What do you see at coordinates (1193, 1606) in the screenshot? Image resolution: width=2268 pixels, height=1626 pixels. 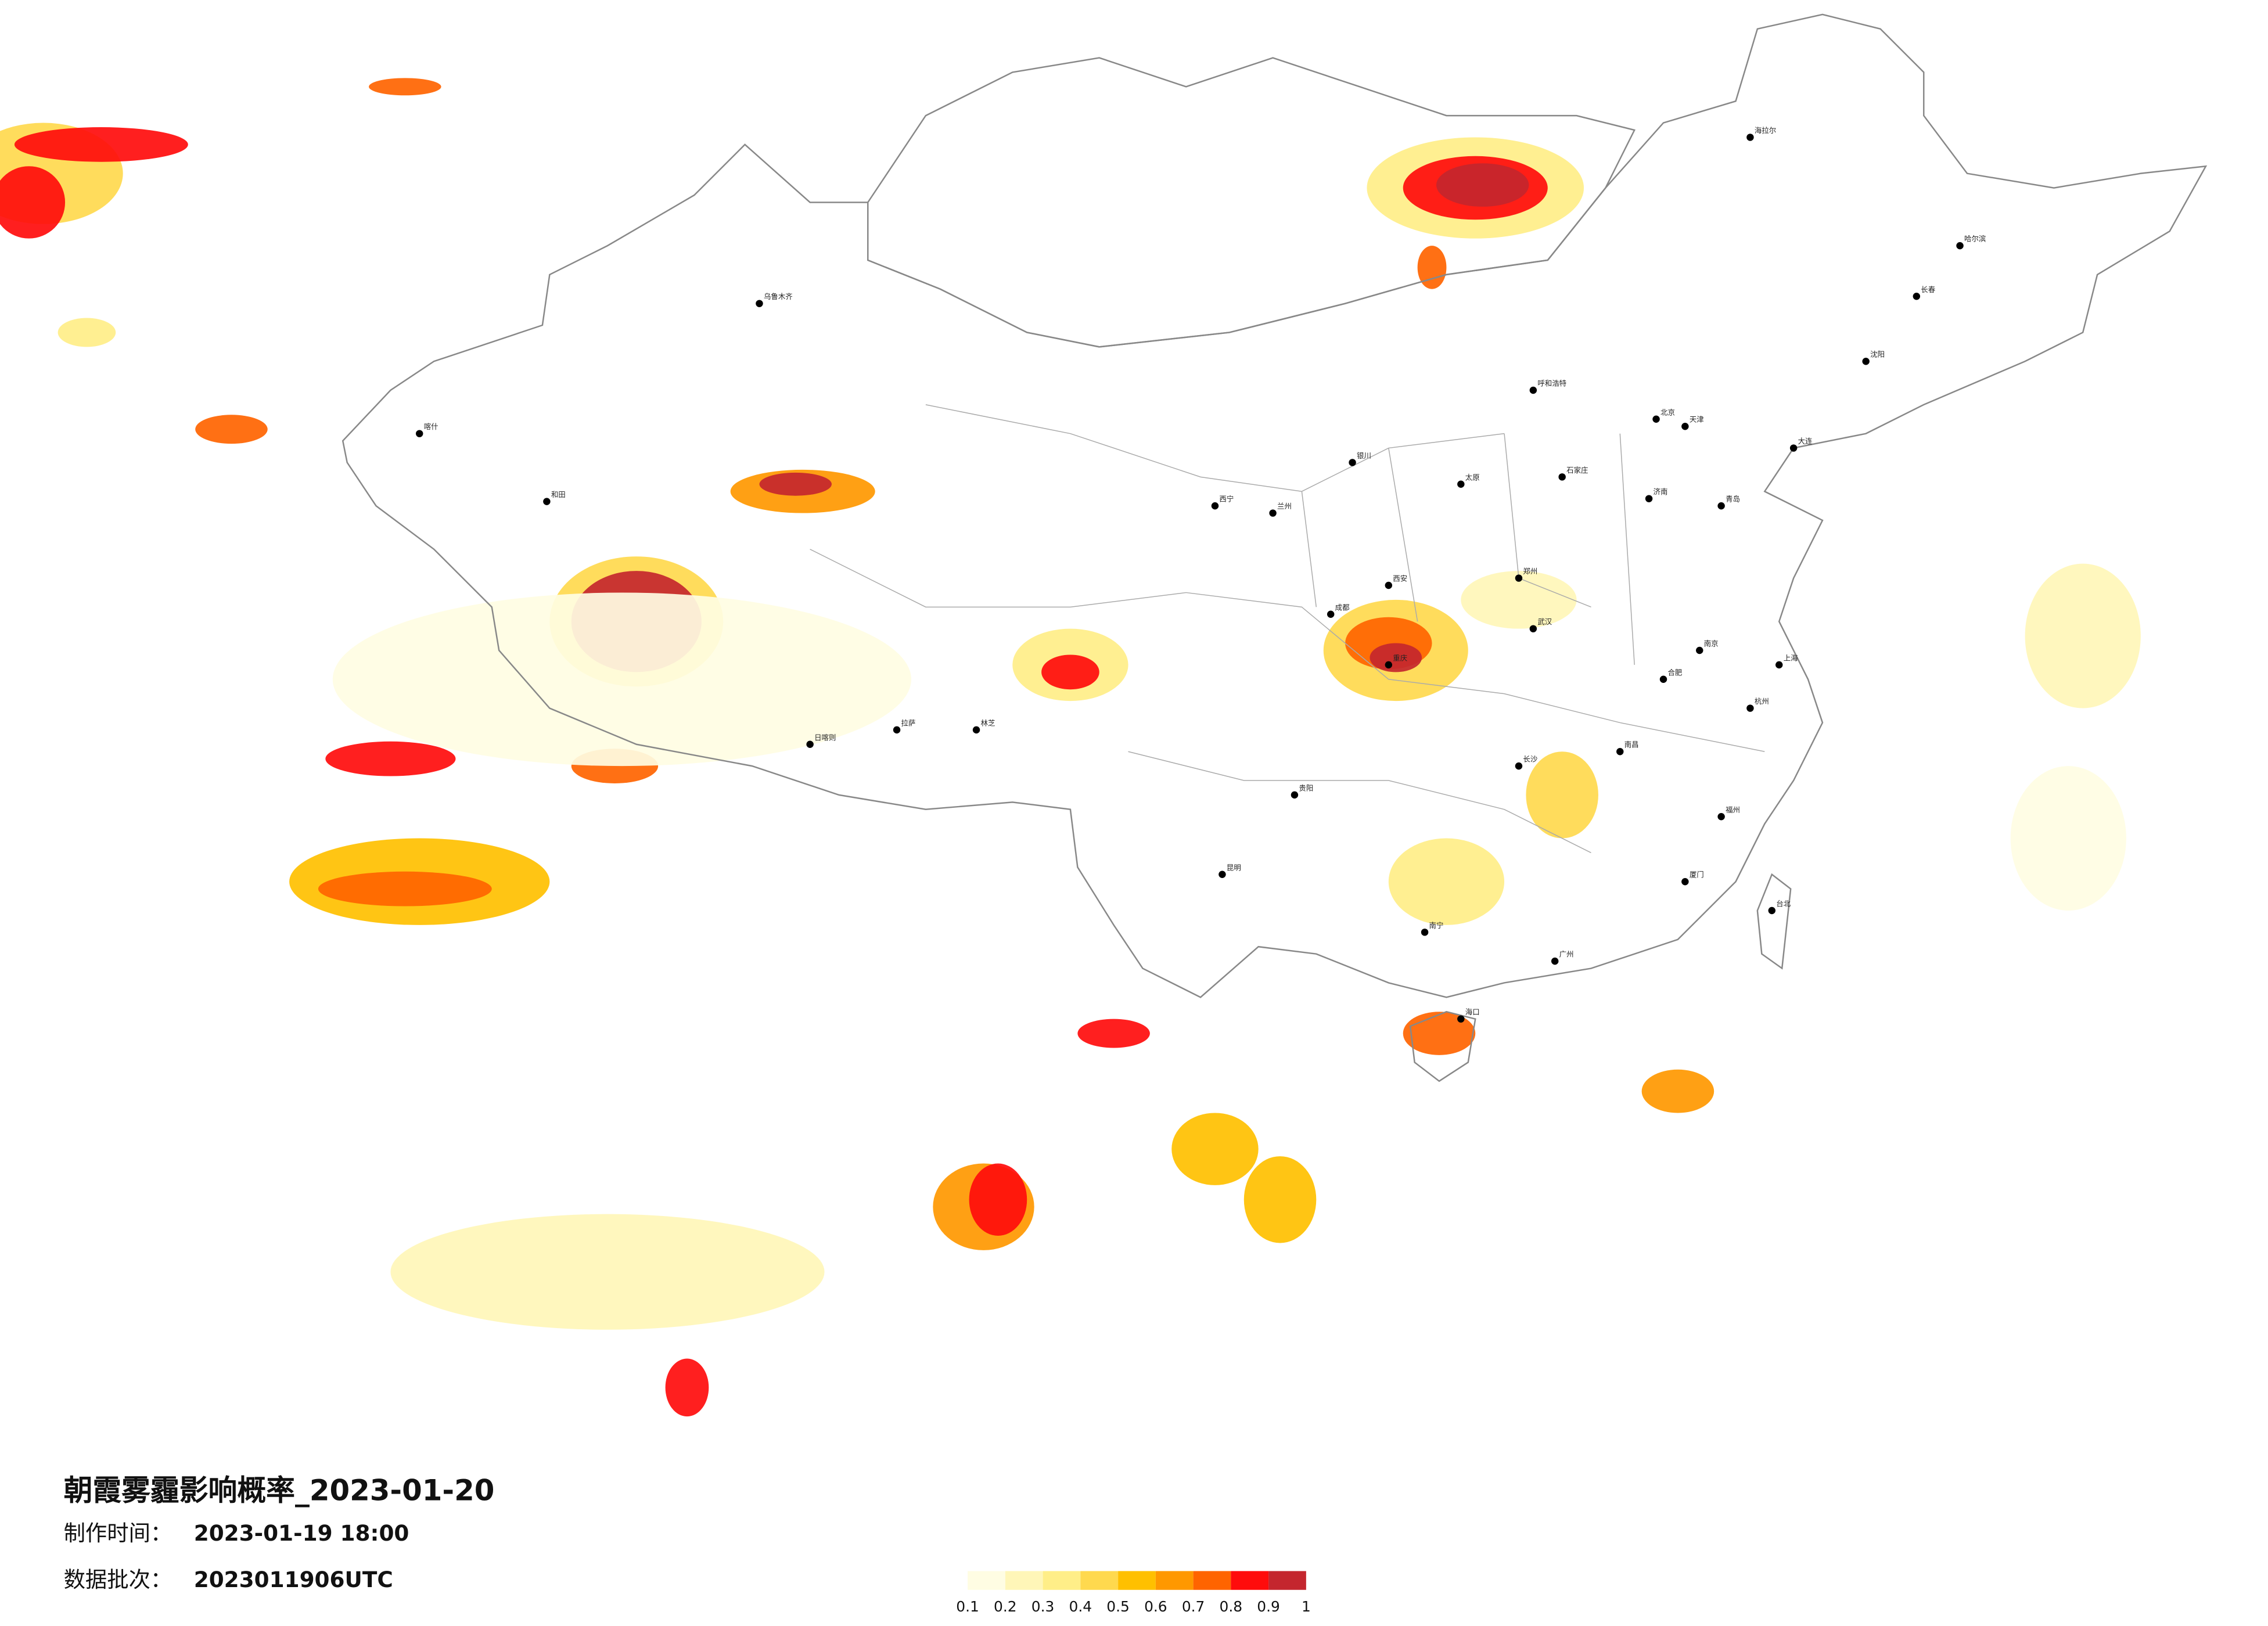 I see `legend-tick-label: 0.7` at bounding box center [1193, 1606].